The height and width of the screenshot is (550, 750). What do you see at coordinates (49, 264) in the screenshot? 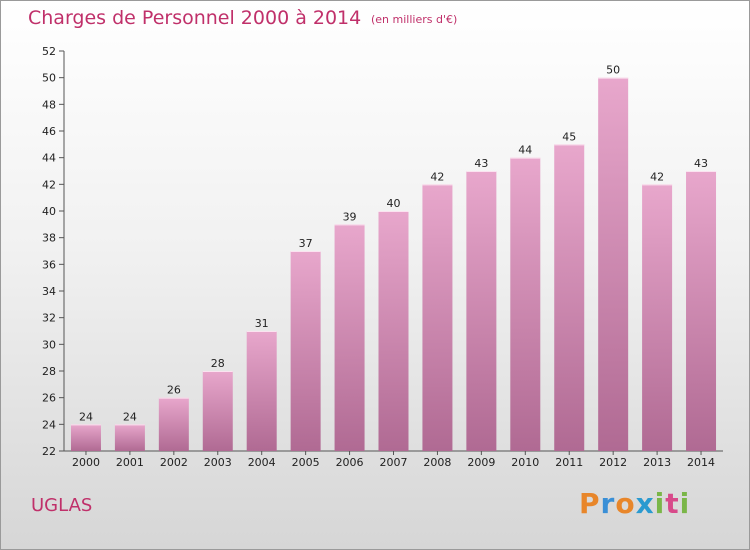
I see `y-tick-label: 36` at bounding box center [49, 264].